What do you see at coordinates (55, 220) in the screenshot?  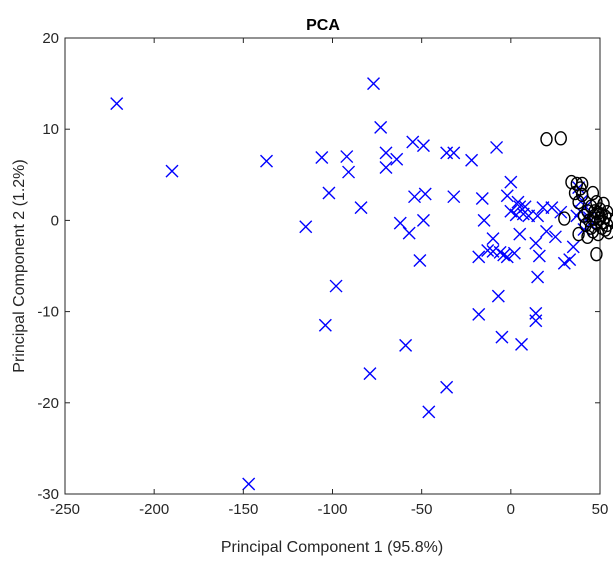 I see `y-tick-label: 0` at bounding box center [55, 220].